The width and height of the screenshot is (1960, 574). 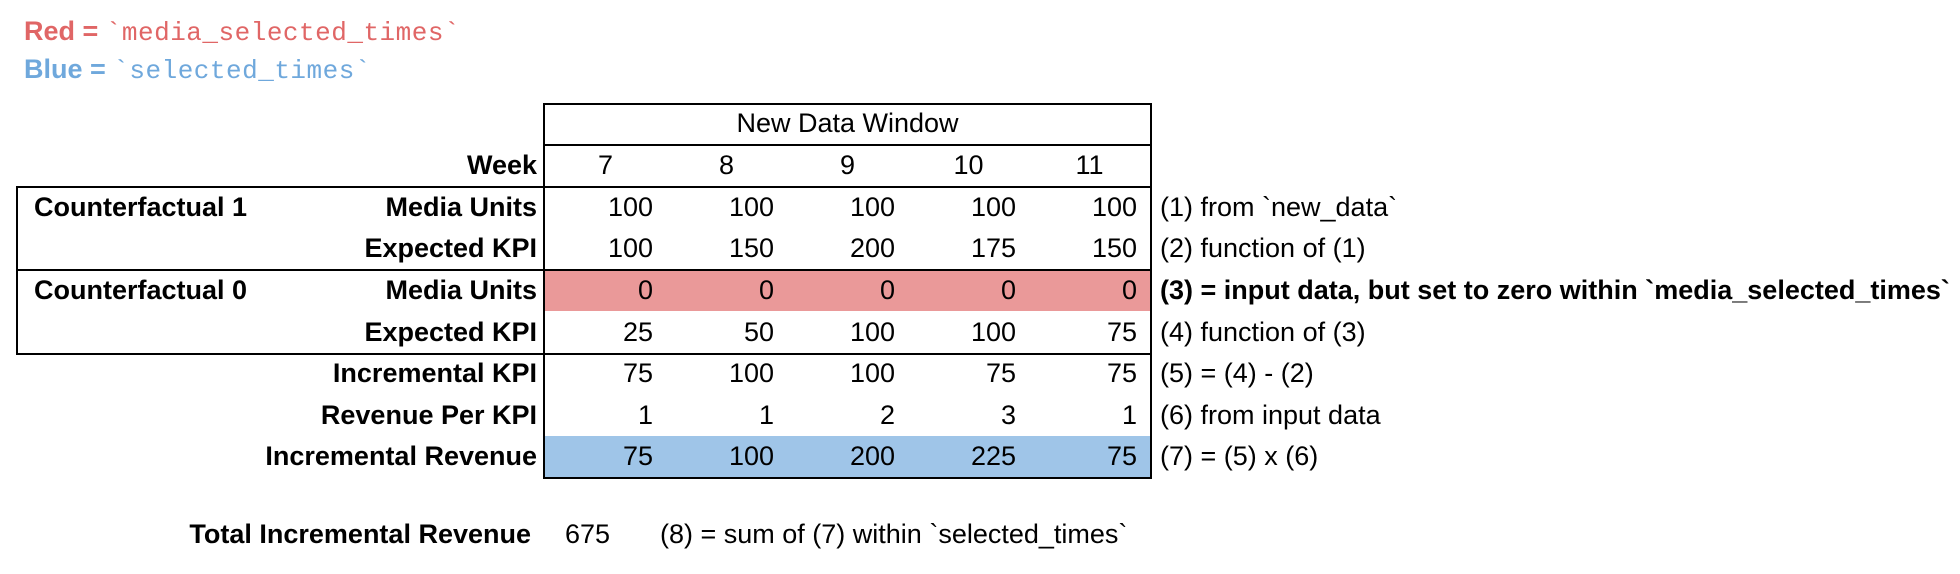 What do you see at coordinates (141, 290) in the screenshot?
I see `group-label-counterfactual-0: Counterfactual 0` at bounding box center [141, 290].